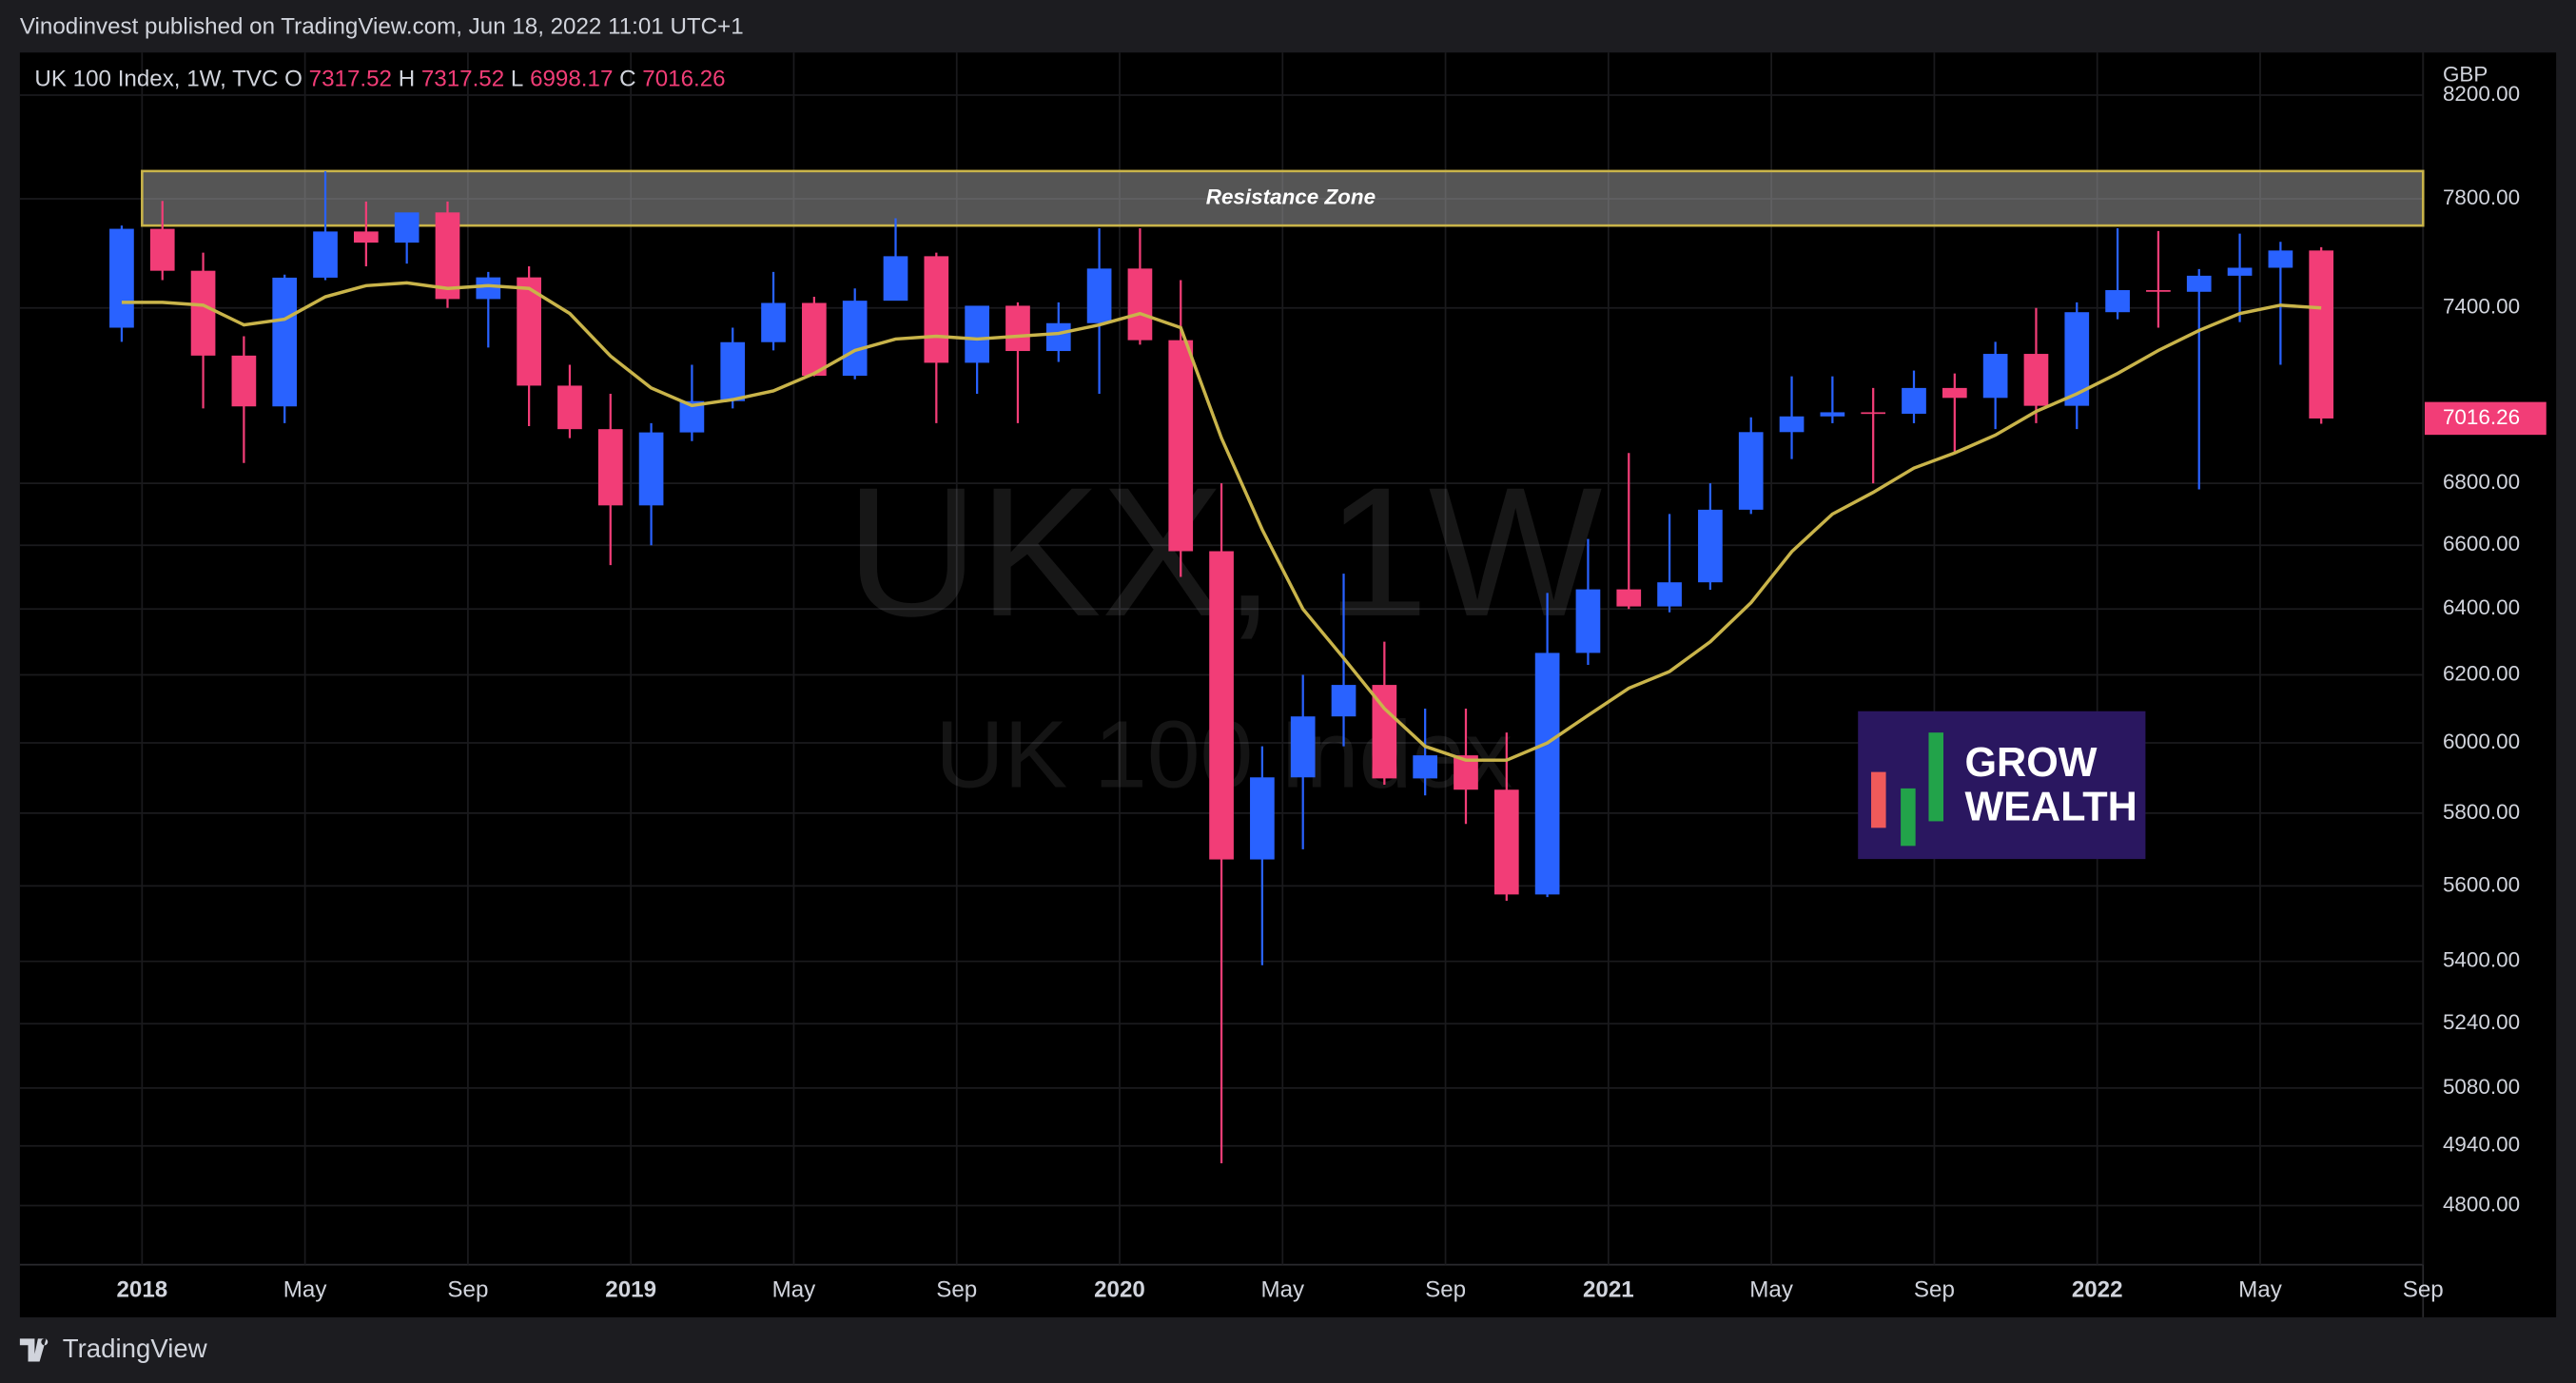 This screenshot has height=1383, width=2576. Describe the element at coordinates (2466, 74) in the screenshot. I see `currency: GBP` at that location.